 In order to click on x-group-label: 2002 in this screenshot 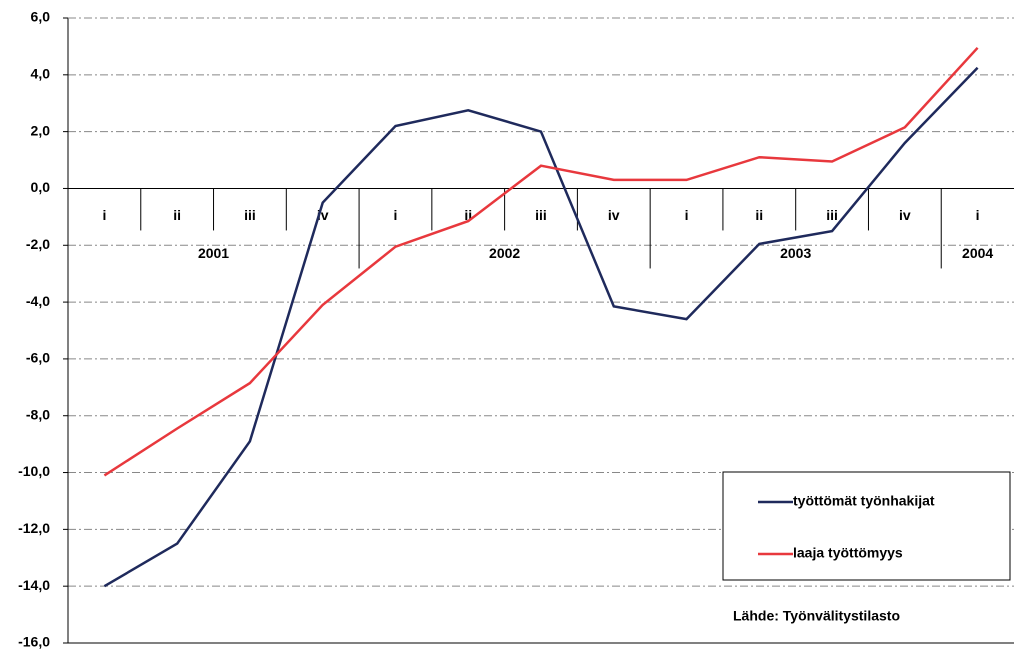, I will do `click(504, 253)`.